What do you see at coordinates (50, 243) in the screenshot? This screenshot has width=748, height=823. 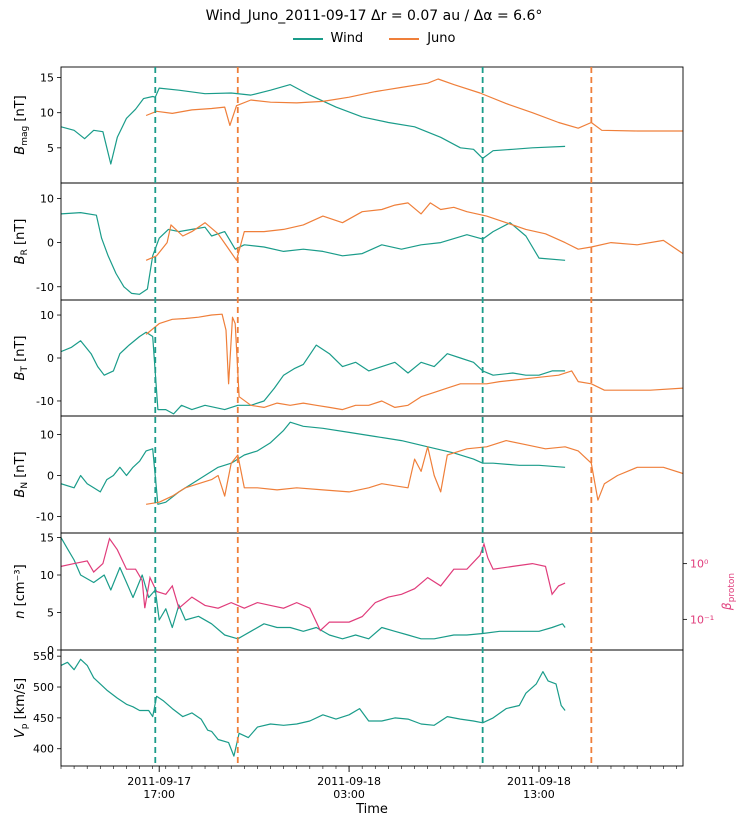 I see `y-tick-label-br-1: 0` at bounding box center [50, 243].